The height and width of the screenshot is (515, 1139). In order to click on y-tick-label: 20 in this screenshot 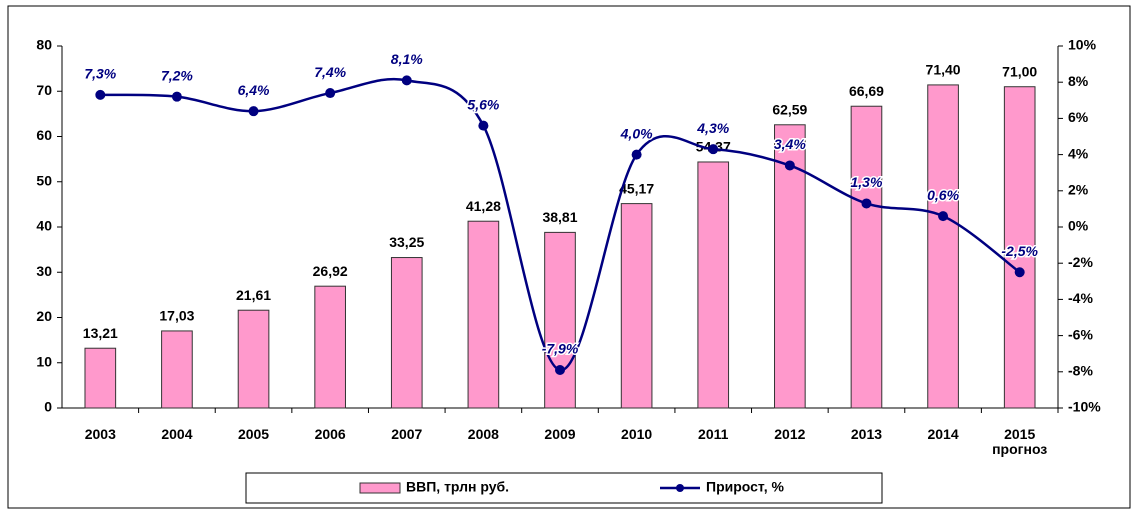, I will do `click(44, 316)`.